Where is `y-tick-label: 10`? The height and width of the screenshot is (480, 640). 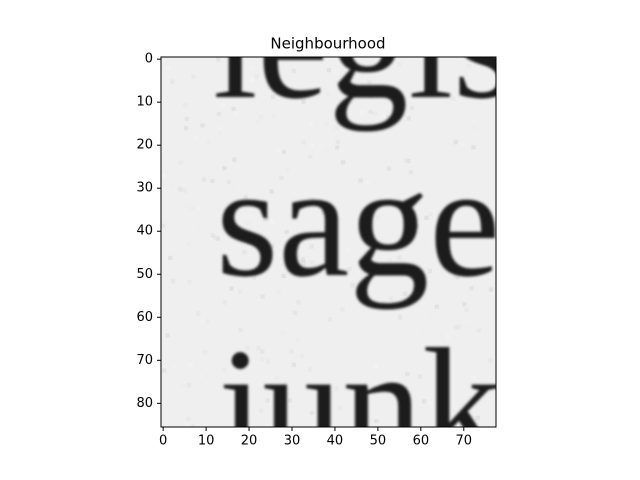
y-tick-label: 10 is located at coordinates (144, 102).